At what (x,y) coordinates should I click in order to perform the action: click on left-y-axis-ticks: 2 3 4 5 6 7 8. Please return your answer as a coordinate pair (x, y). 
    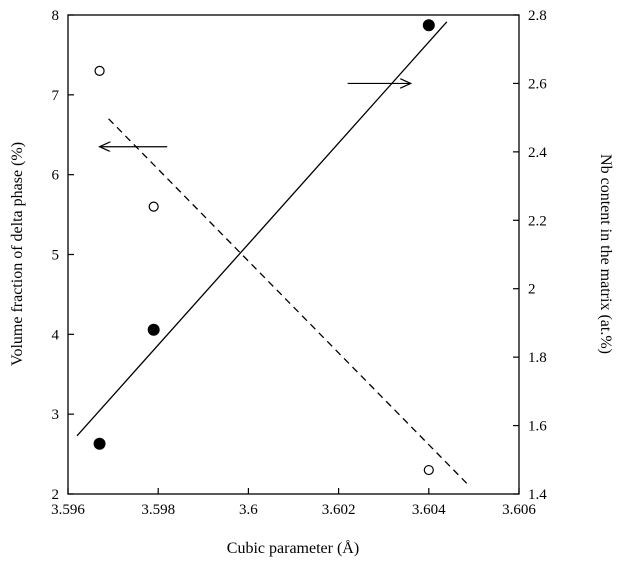
    Looking at the image, I should click on (63, 255).